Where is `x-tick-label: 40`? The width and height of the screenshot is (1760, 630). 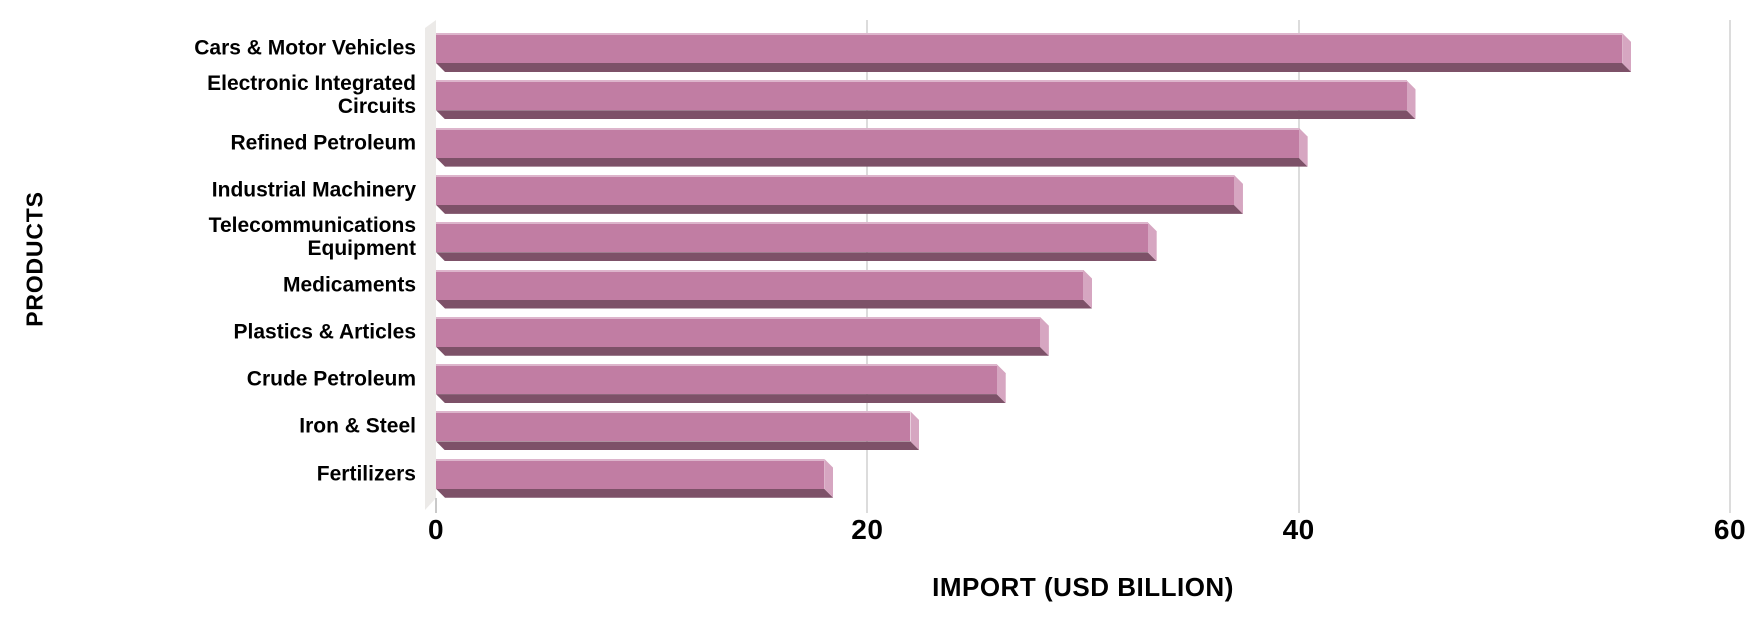 x-tick-label: 40 is located at coordinates (1298, 529).